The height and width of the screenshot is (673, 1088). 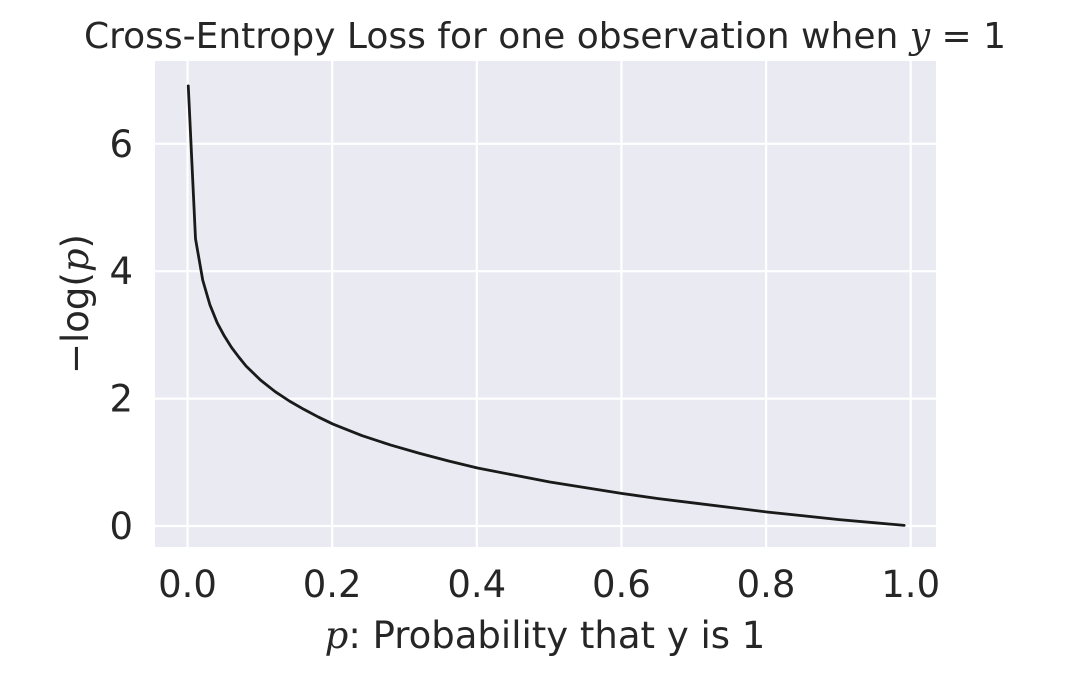 I want to click on y-axis-label-suffix: ), so click(x=75, y=241).